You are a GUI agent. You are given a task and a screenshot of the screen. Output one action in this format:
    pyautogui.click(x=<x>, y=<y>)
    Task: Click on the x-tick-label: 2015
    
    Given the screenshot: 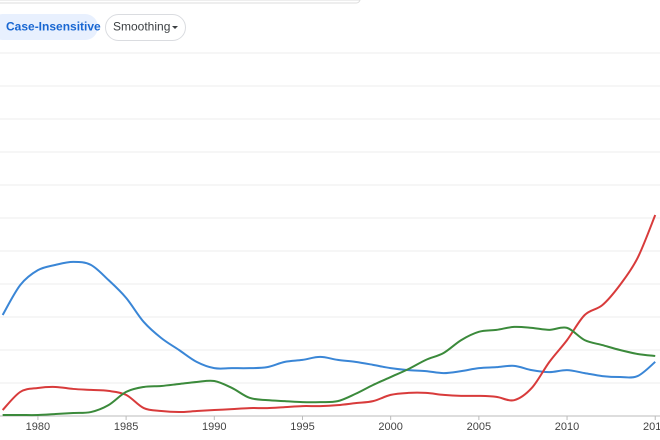 What is the action you would take?
    pyautogui.click(x=651, y=427)
    